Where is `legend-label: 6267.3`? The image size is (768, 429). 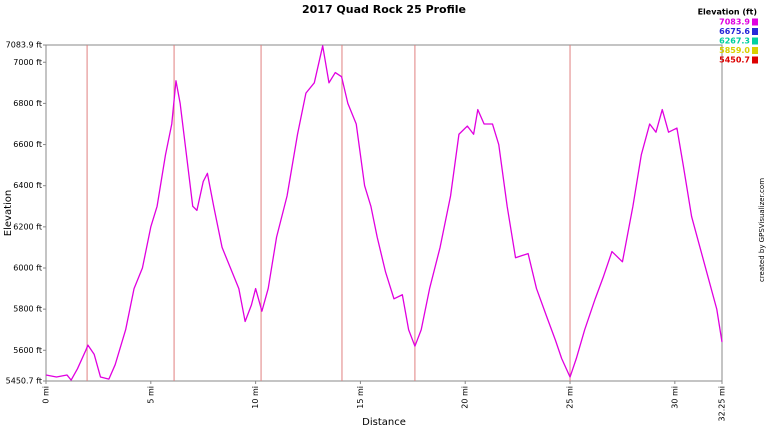
legend-label: 6267.3 is located at coordinates (734, 41).